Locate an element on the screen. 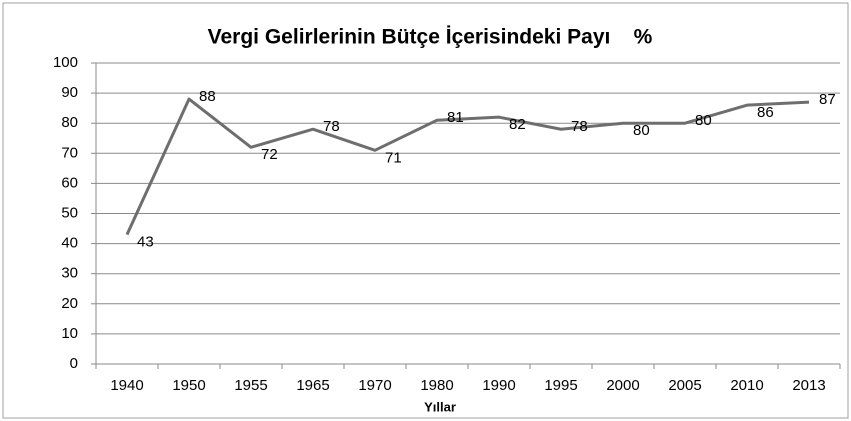  y-tick-label: 60 is located at coordinates (69, 182).